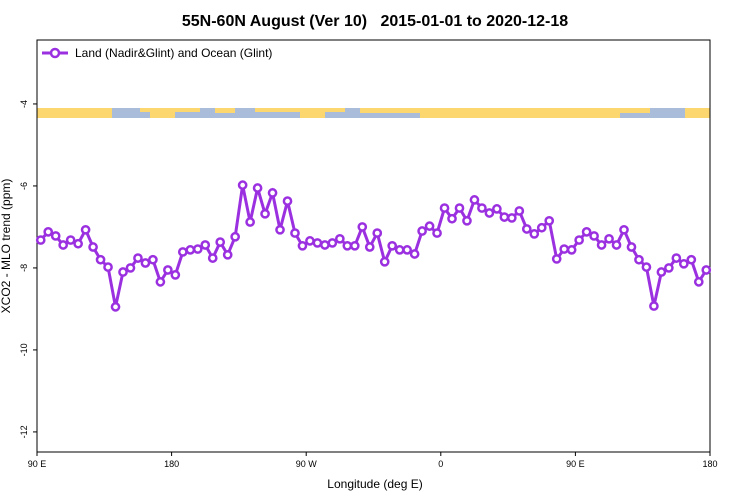 Image resolution: width=750 pixels, height=500 pixels. I want to click on y-tick-label: -6, so click(24, 186).